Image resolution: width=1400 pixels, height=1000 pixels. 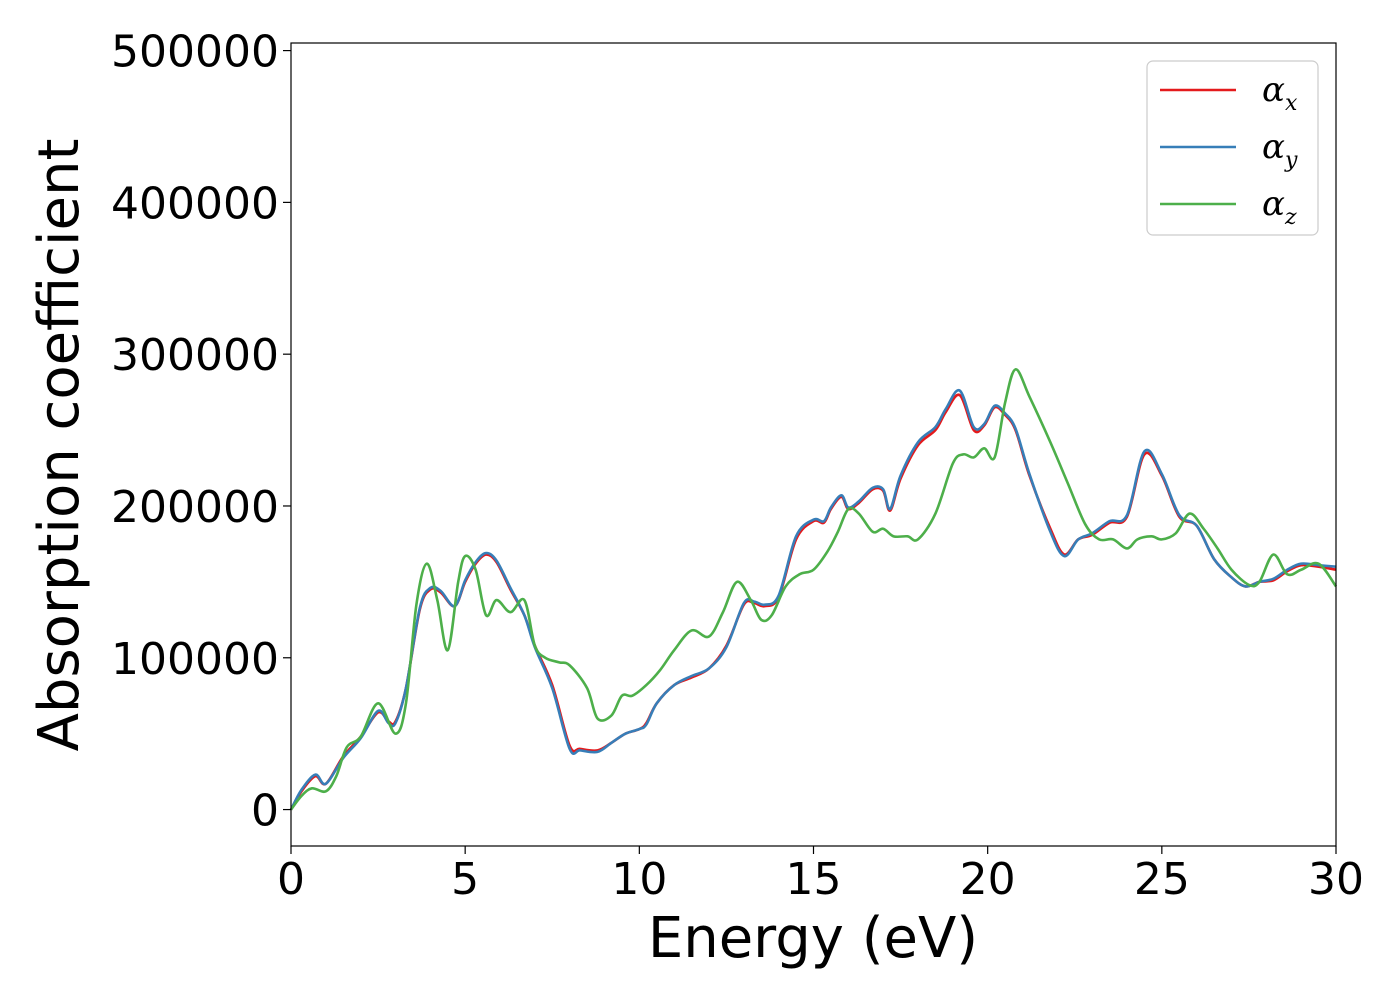 I want to click on x-tick-label: 5, so click(x=465, y=879).